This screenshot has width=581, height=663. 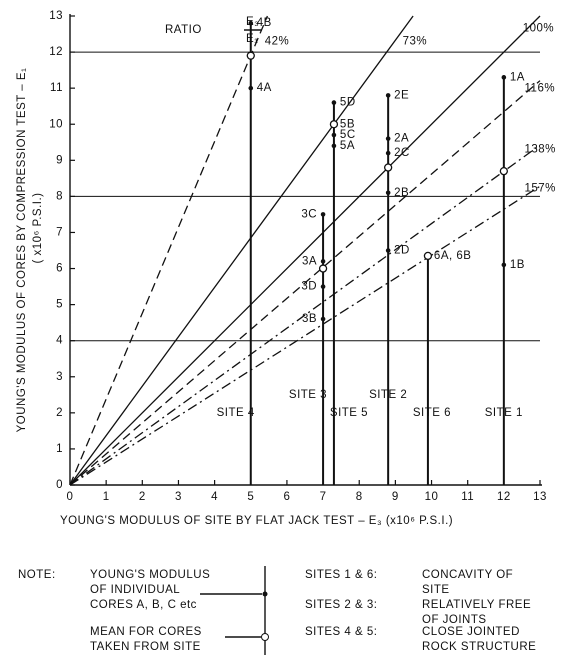 What do you see at coordinates (415, 41) in the screenshot?
I see `ratio-label: 73%` at bounding box center [415, 41].